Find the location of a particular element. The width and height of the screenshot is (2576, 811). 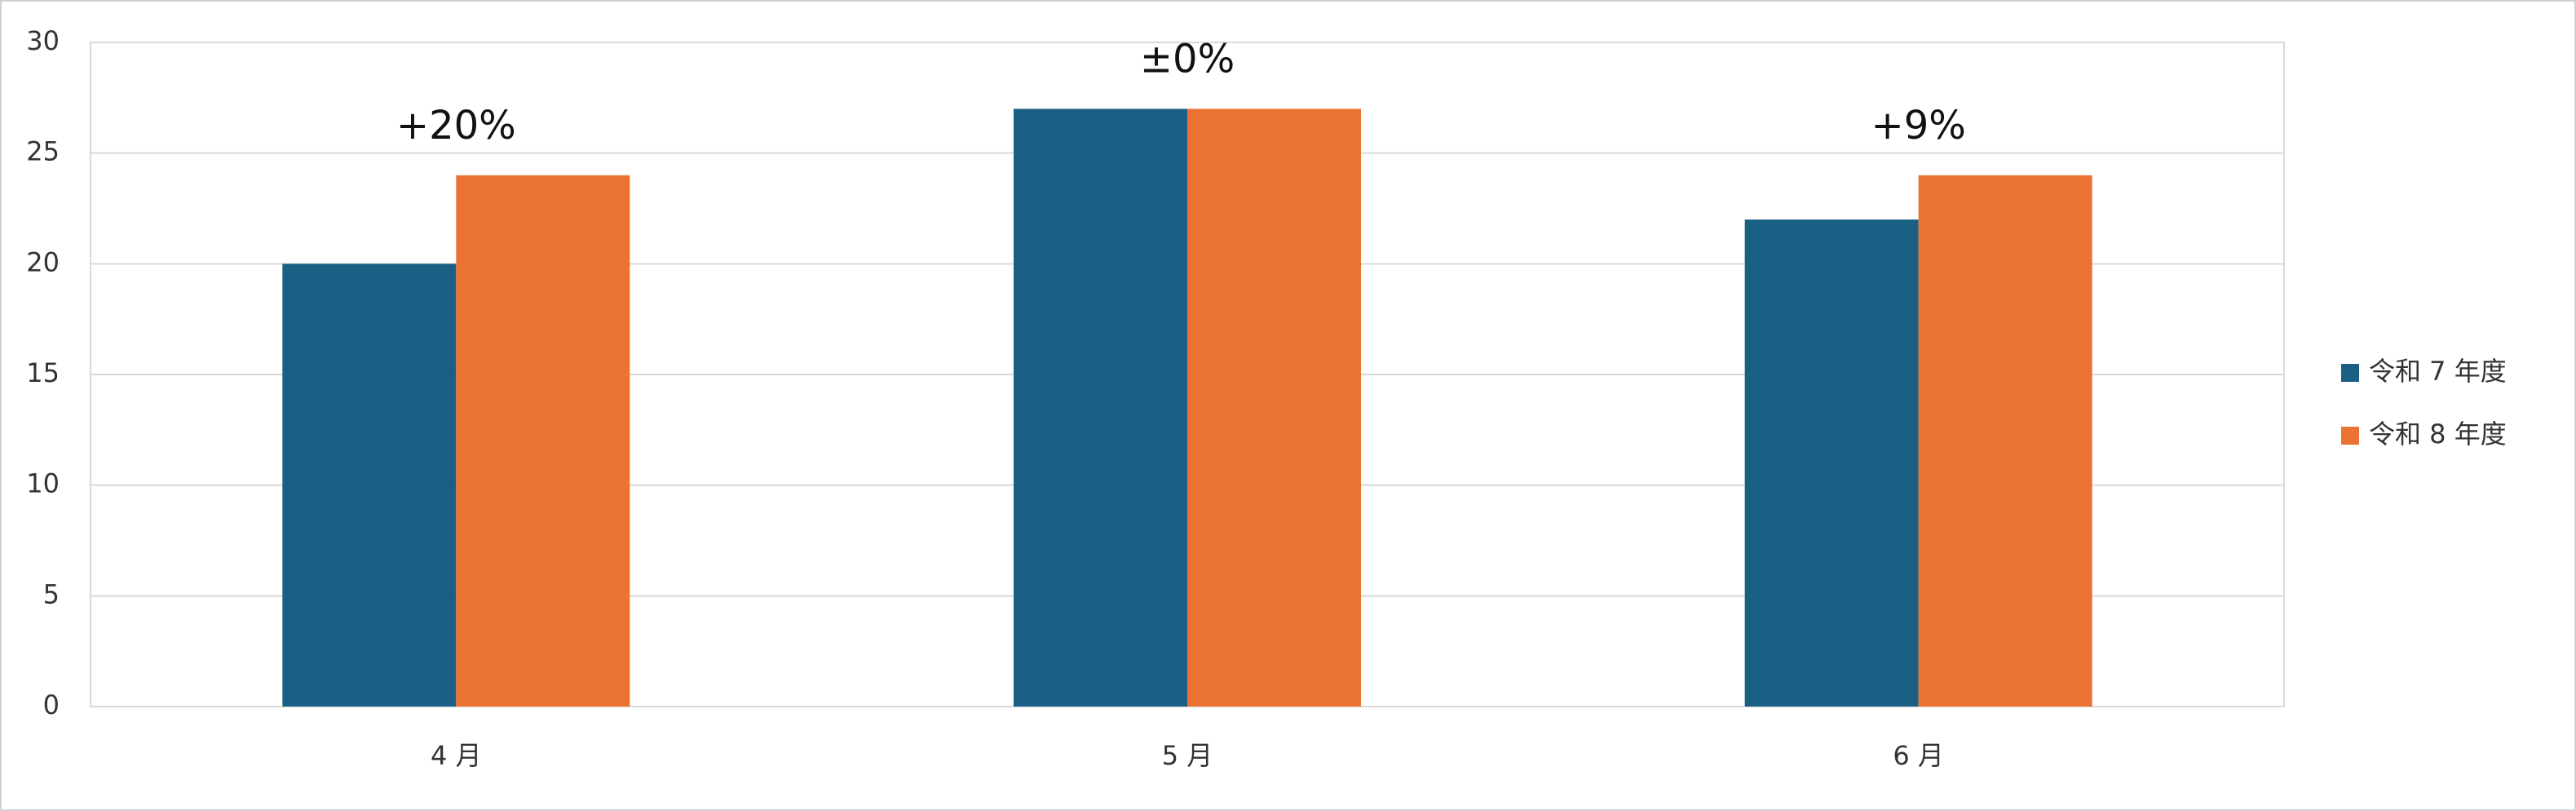

y-tick-label: 10 is located at coordinates (43, 483).